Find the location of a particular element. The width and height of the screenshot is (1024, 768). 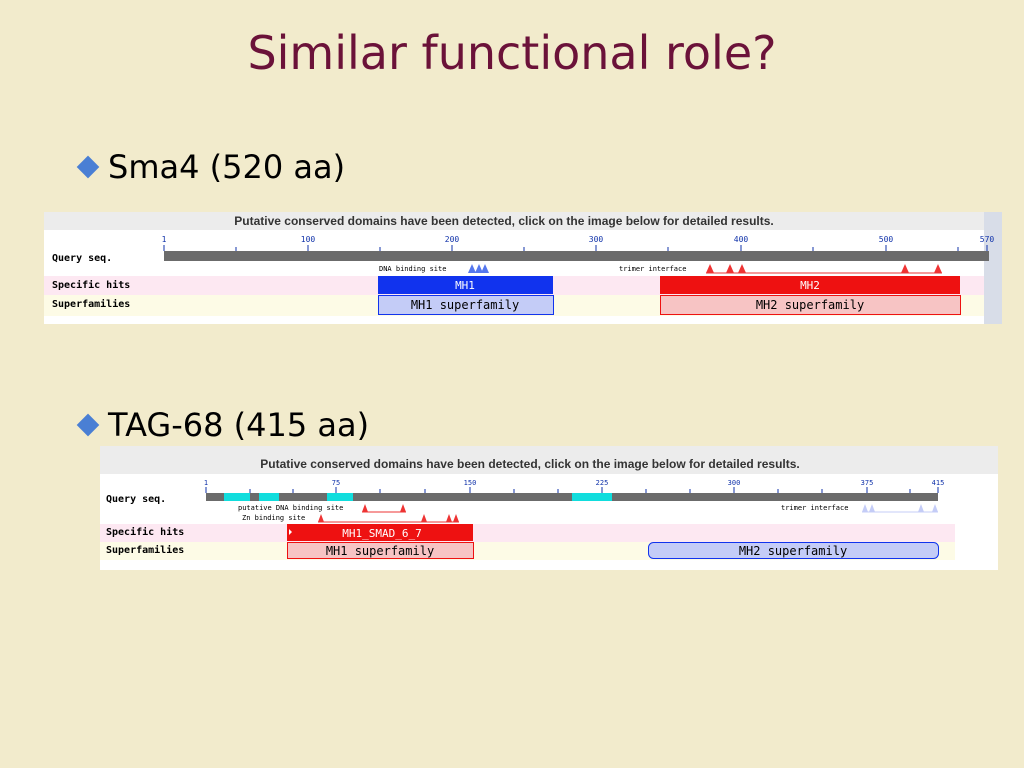

low-complexity-regions is located at coordinates (418, 497).